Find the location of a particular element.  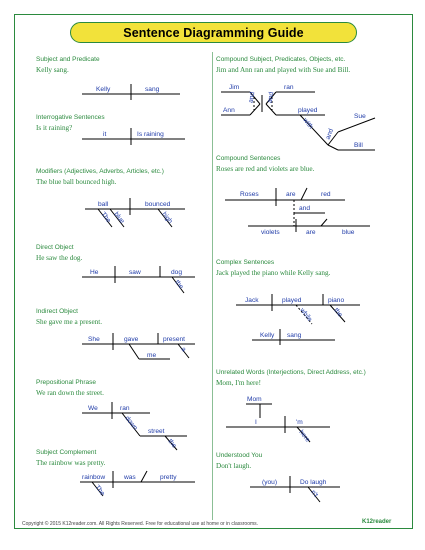

diagram-word: high is located at coordinates (166, 218).